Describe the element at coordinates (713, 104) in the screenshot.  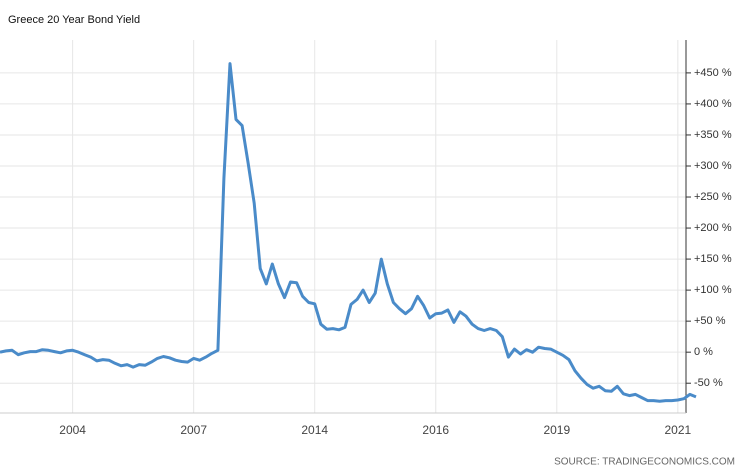
I see `y-tick-label: +400 %` at that location.